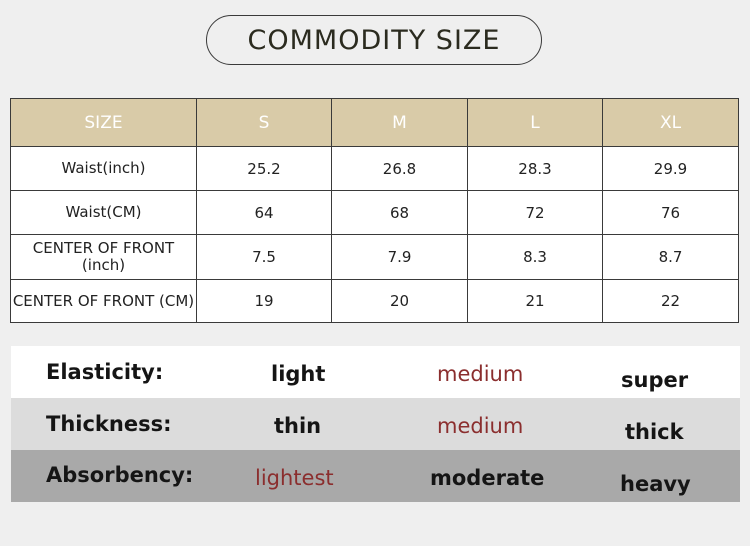 The image size is (750, 546). Describe the element at coordinates (103, 257) in the screenshot. I see `row-label: CENTER OF FRONT (inch)` at that location.